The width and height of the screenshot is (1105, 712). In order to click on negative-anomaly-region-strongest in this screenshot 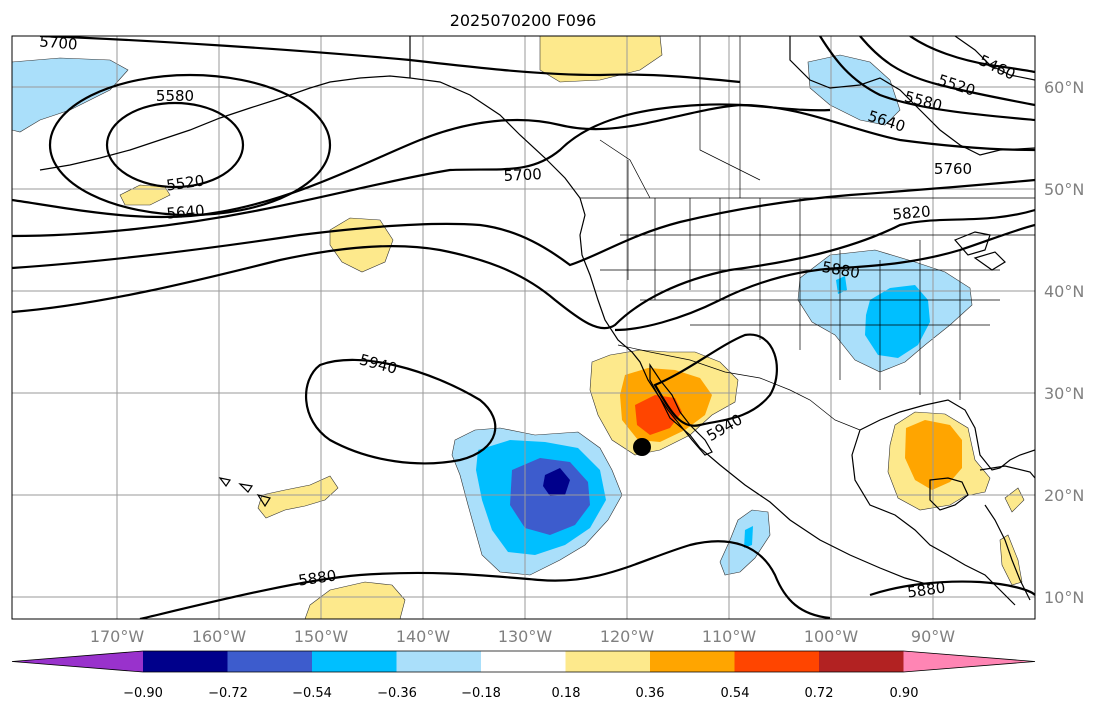, I will do `click(556, 482)`.